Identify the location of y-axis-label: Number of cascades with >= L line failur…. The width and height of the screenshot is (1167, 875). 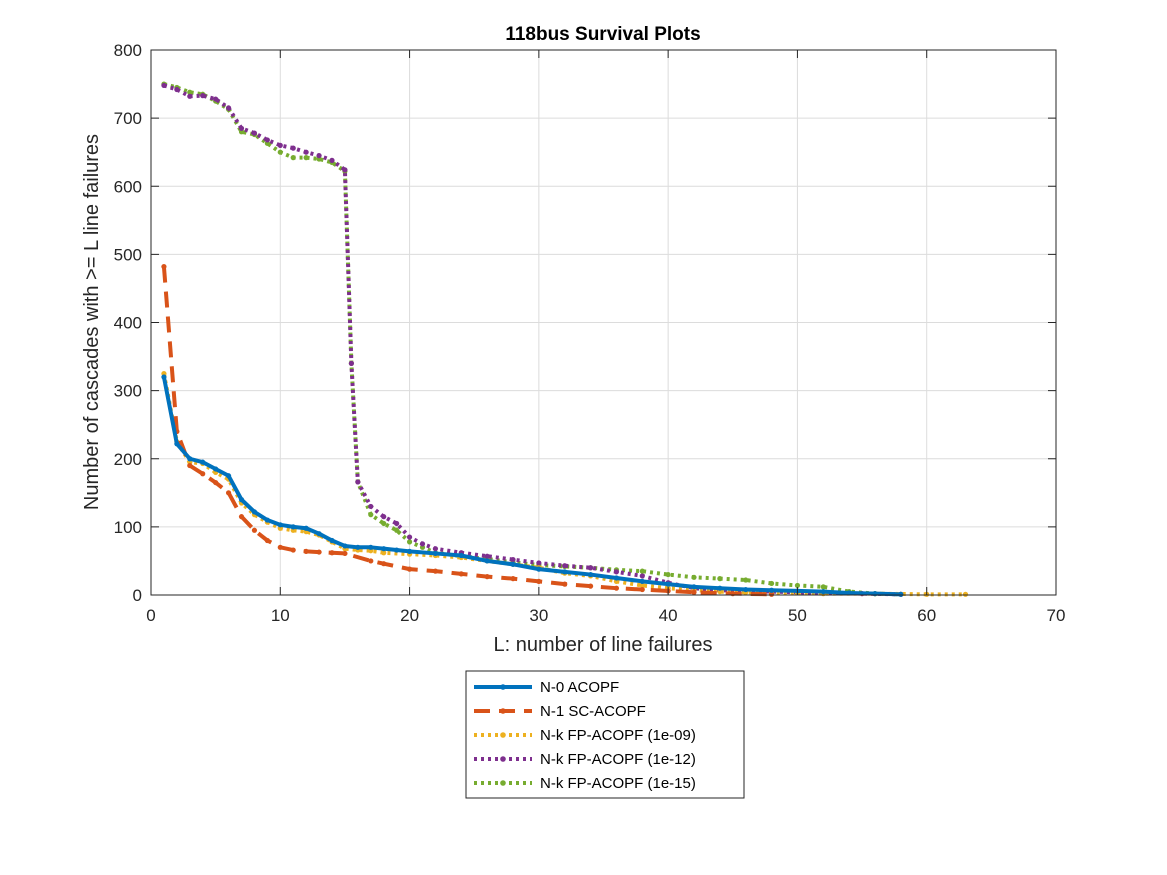
(92, 322).